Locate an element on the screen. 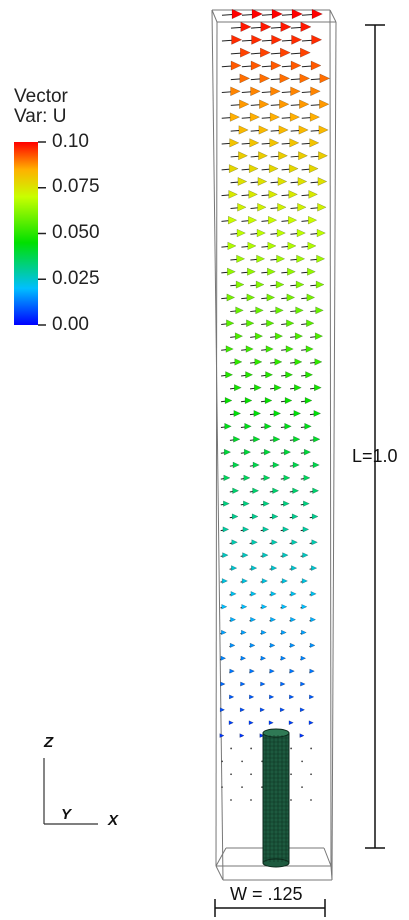 This screenshot has height=920, width=409. width-label: W = .125 is located at coordinates (266, 894).